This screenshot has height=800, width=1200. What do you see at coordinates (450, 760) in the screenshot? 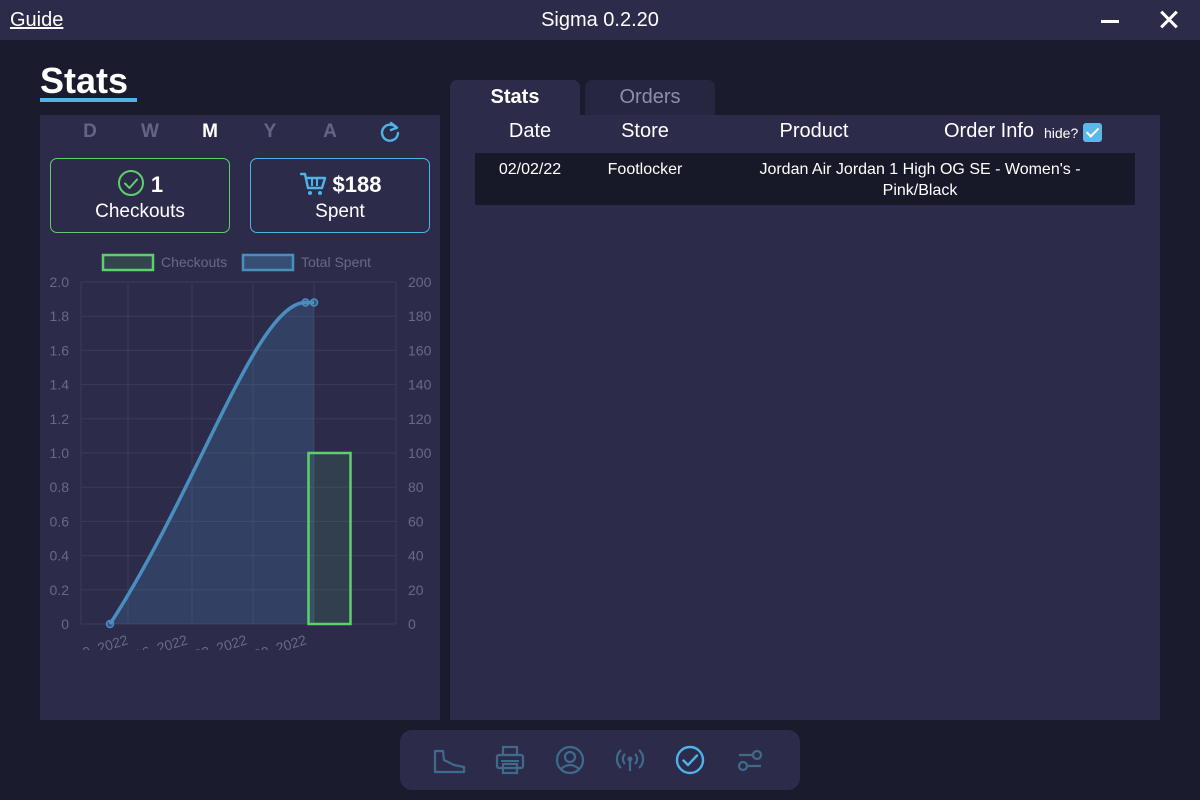
I see `shoe-icon` at bounding box center [450, 760].